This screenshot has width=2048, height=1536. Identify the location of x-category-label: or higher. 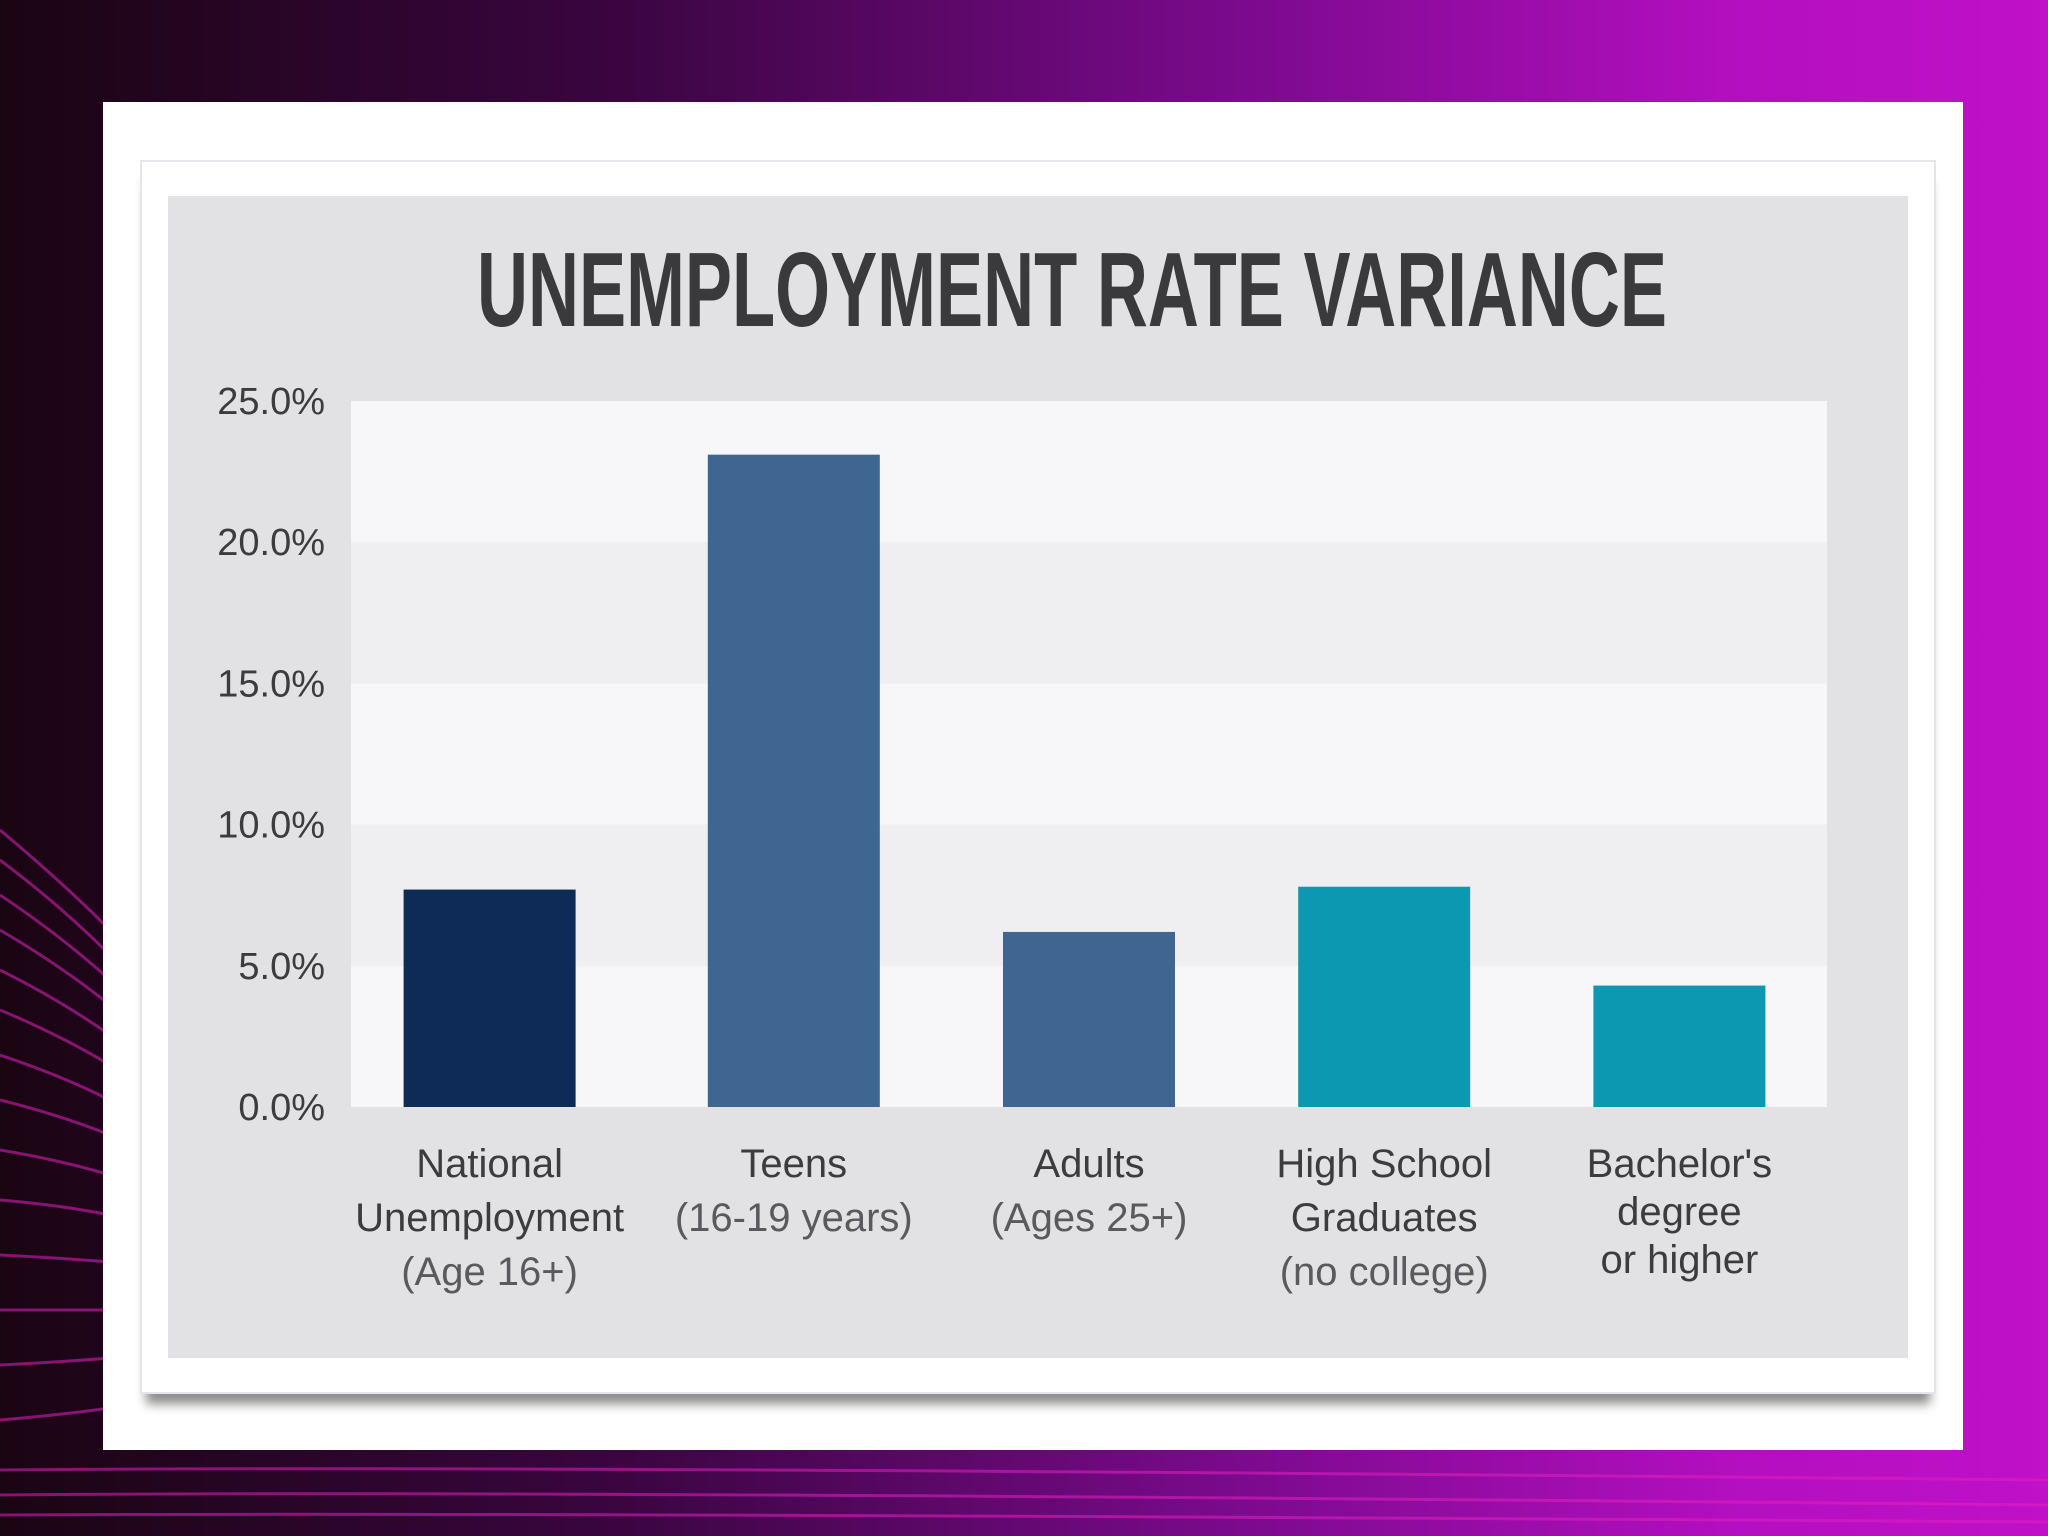
(1679, 1260).